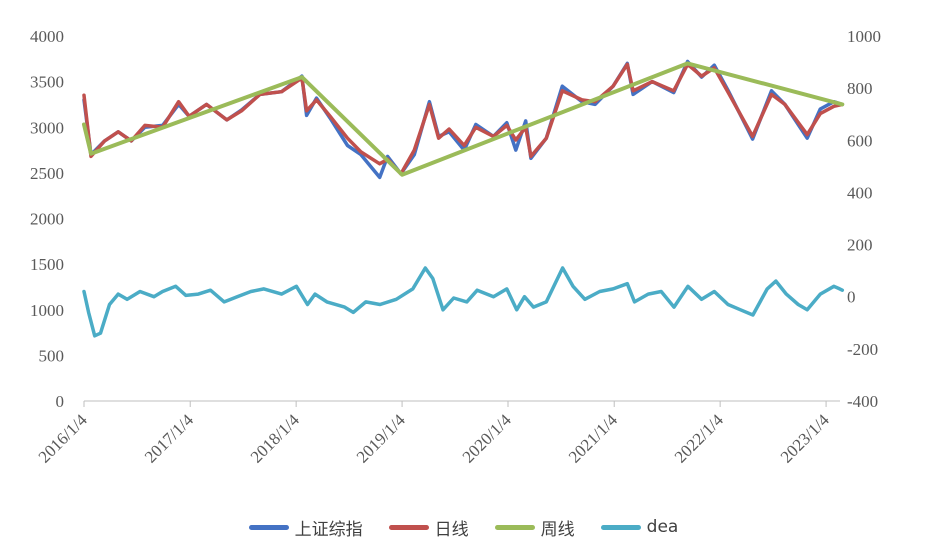 This screenshot has width=927, height=555. Describe the element at coordinates (862, 349) in the screenshot. I see `y-right-tick-label: -200` at that location.